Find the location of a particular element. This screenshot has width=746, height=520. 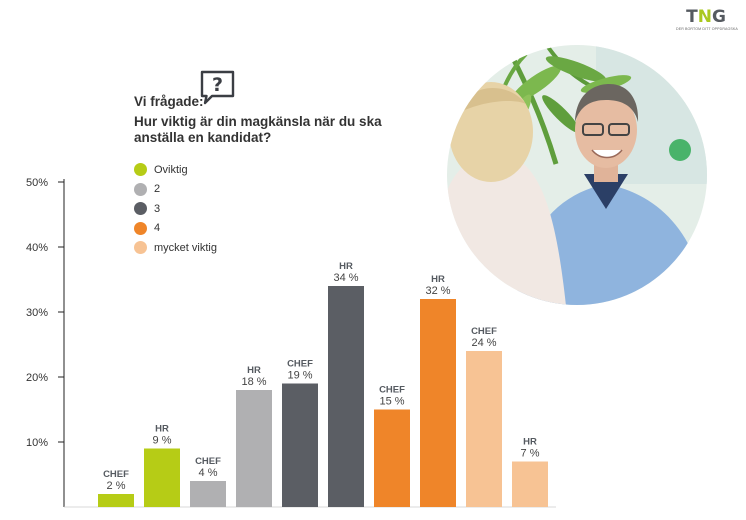

legend-item: 3 is located at coordinates (175, 209).